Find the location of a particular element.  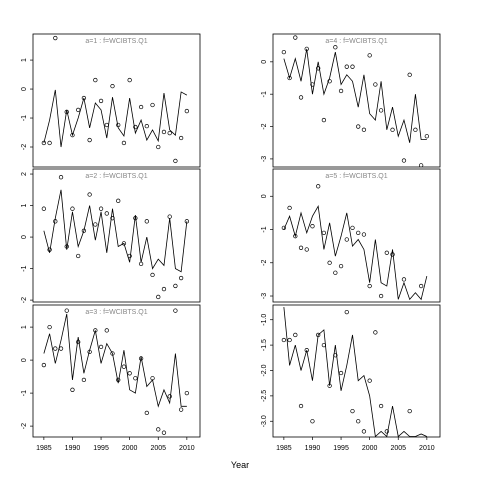

x-tick-label: 2010 is located at coordinates (187, 448).